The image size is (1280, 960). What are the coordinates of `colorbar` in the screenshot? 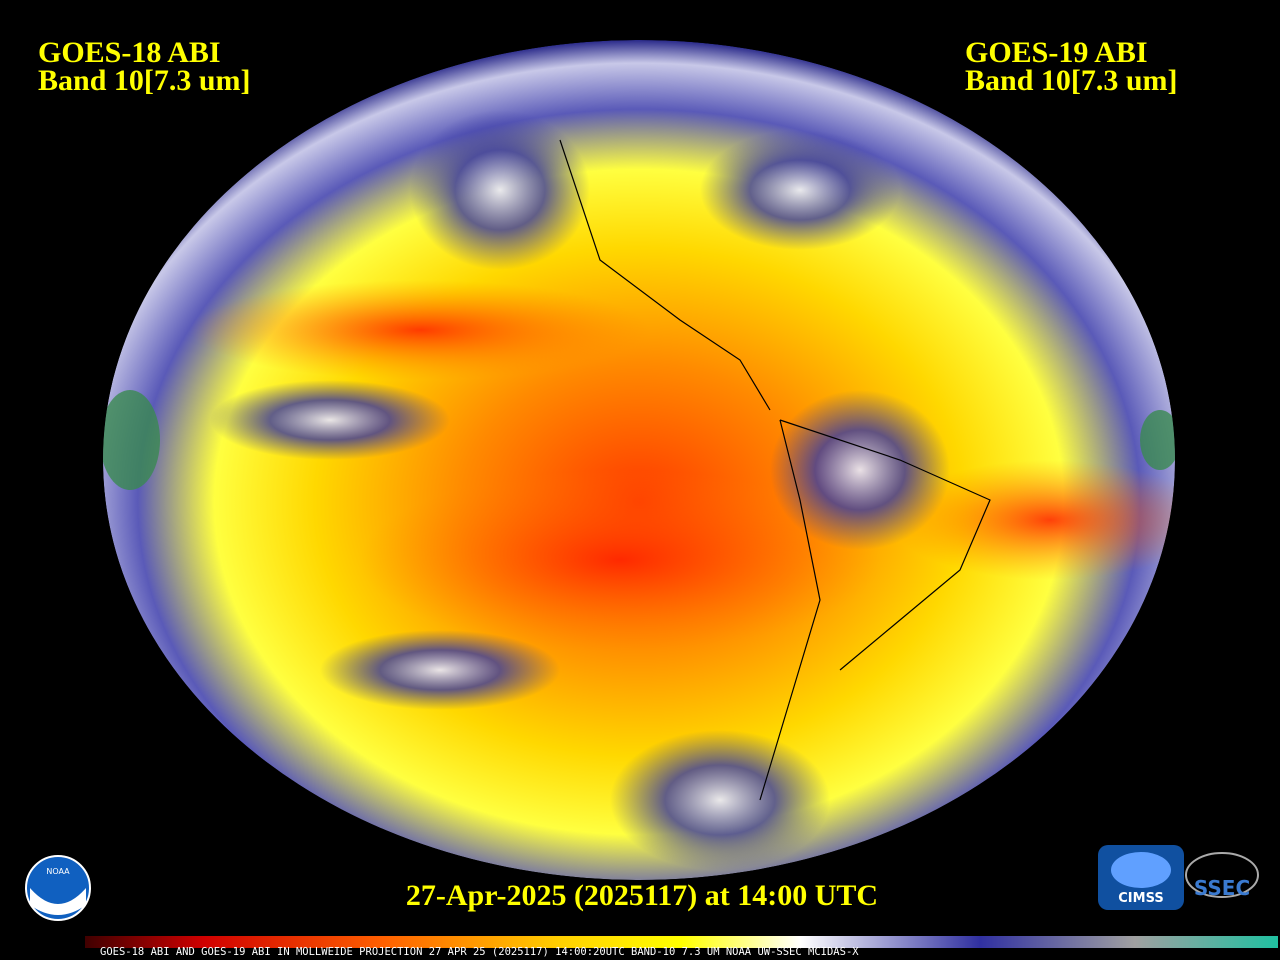 It's located at (681, 942).